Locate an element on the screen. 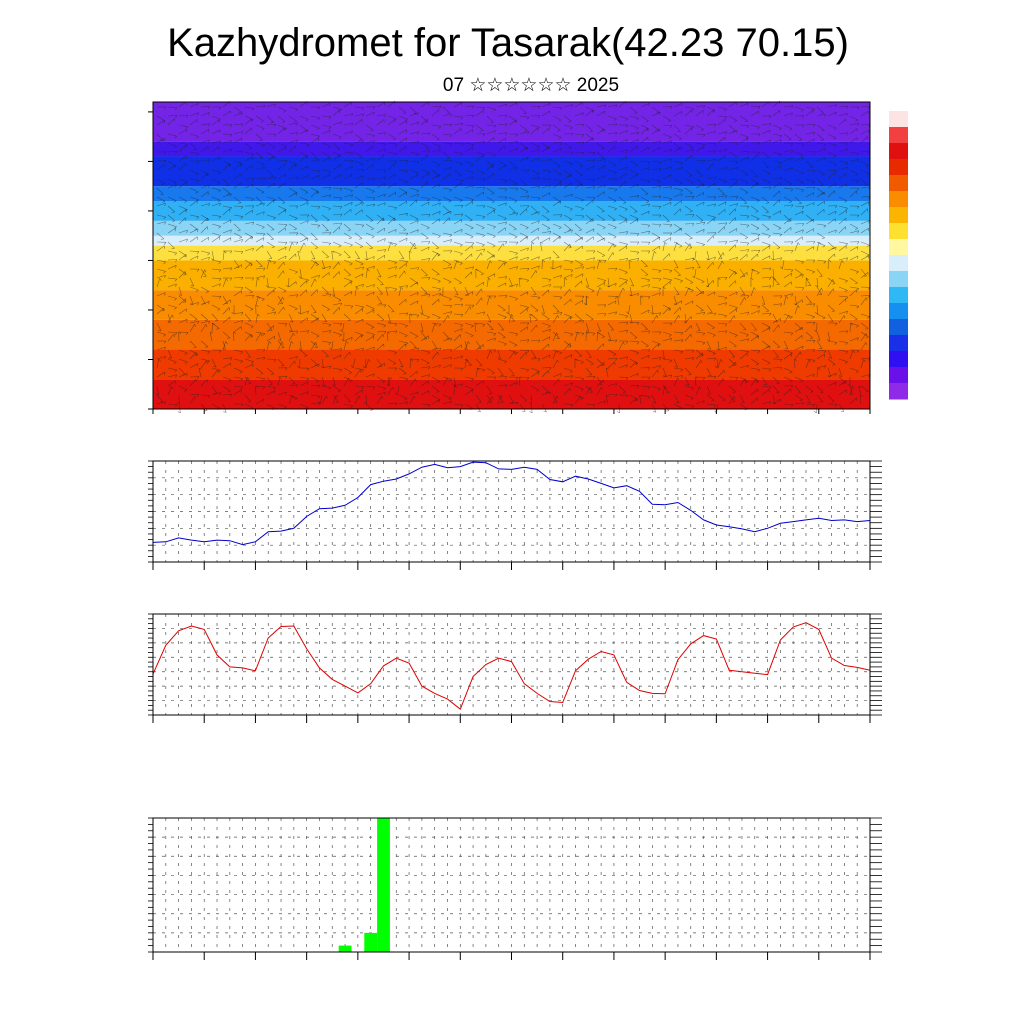 The image size is (1024, 1024). precip-panel is located at coordinates (515, 888).